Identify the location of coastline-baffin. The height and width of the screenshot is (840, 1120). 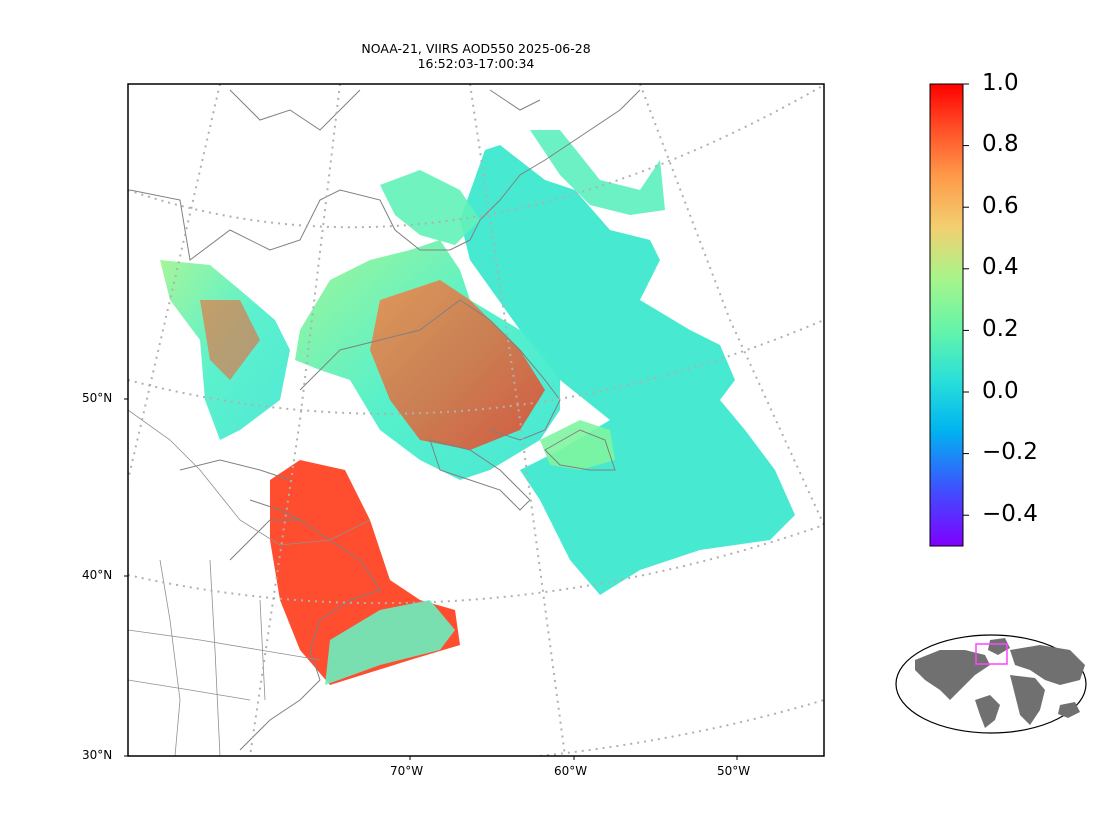
(385, 110).